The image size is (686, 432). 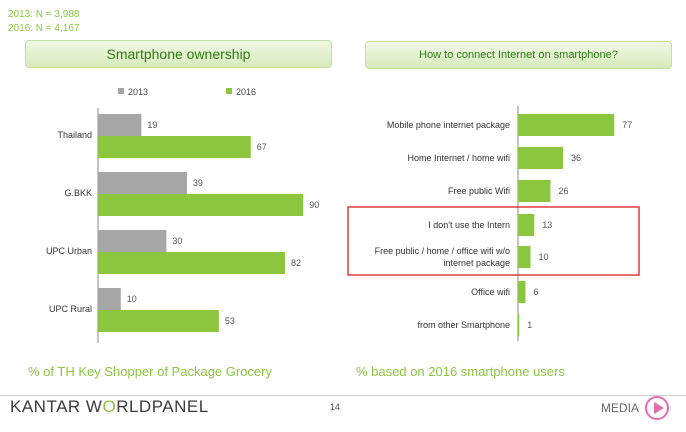 I want to click on highlight-box, so click(x=493, y=241).